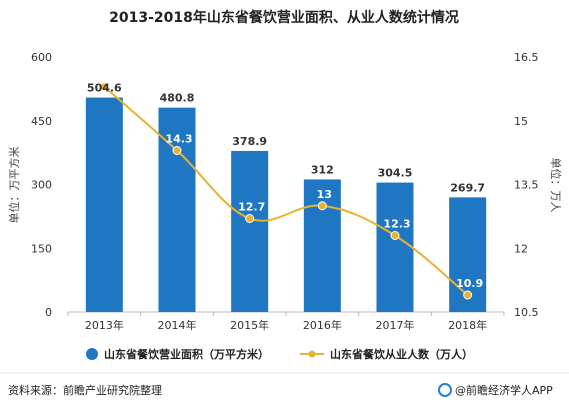  I want to click on legend-bar-label: 山东省餐饮营业面积（万平方米）, so click(186, 354).